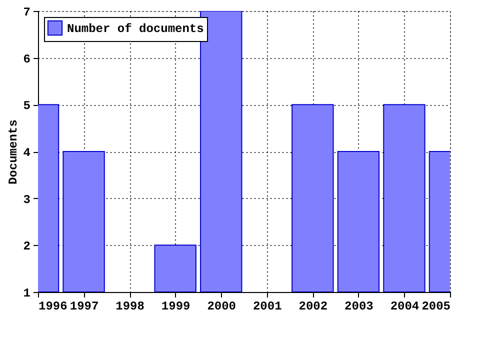 The height and width of the screenshot is (350, 480). What do you see at coordinates (405, 307) in the screenshot?
I see `x-tick-label: 2004` at bounding box center [405, 307].